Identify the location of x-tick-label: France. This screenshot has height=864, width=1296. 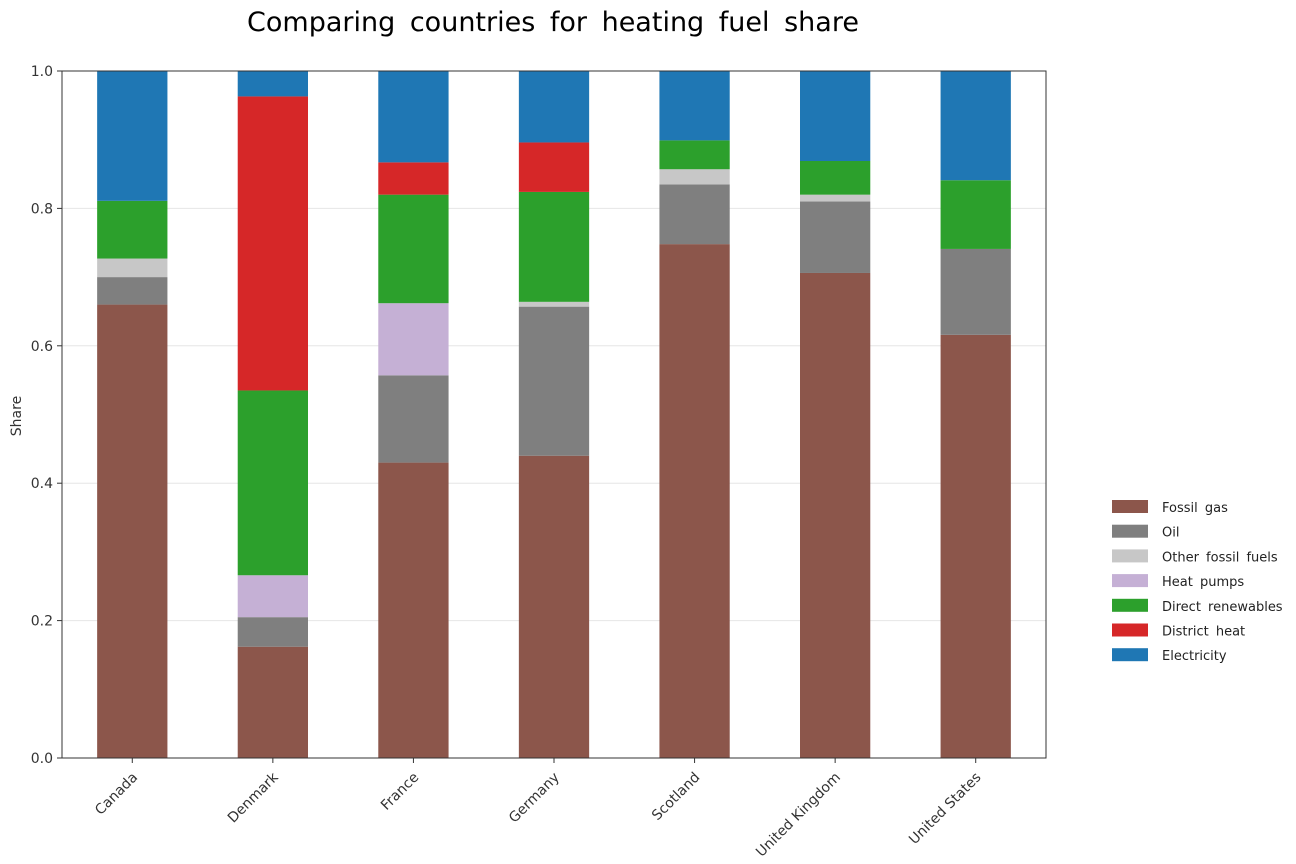
(400, 792).